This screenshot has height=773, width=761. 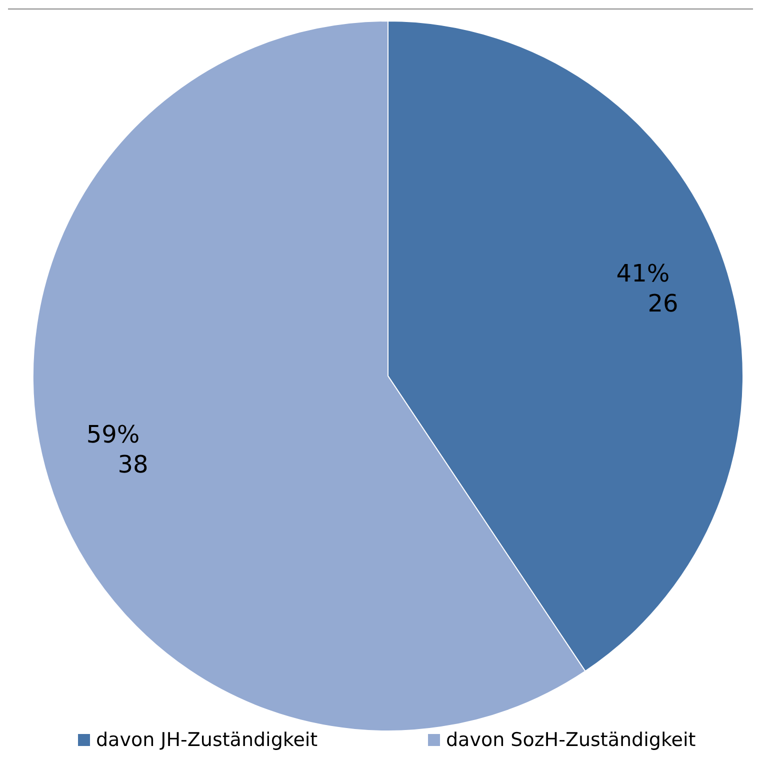 What do you see at coordinates (571, 740) in the screenshot?
I see `slice-label: davon SozH-Zuständigkeit` at bounding box center [571, 740].